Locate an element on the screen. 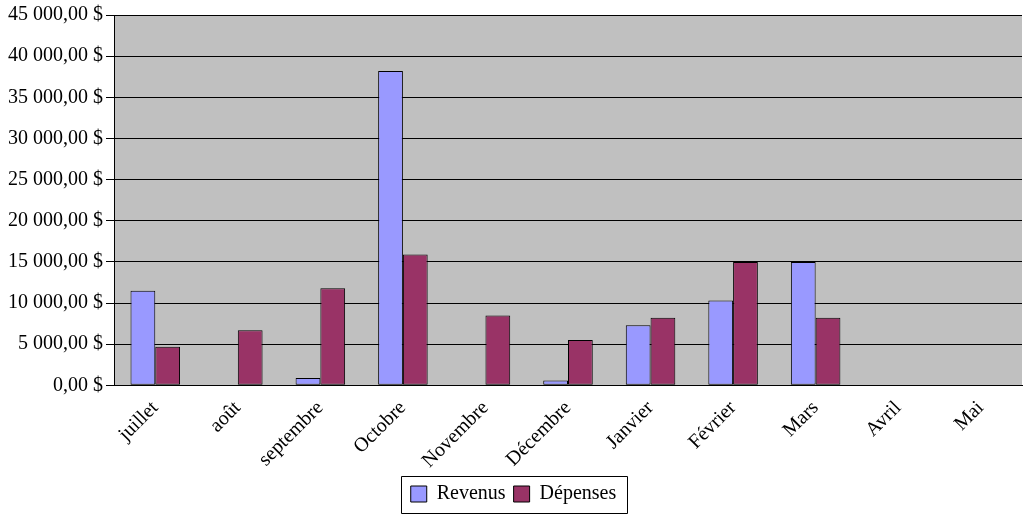  x-tick-label: Mars is located at coordinates (800, 418).